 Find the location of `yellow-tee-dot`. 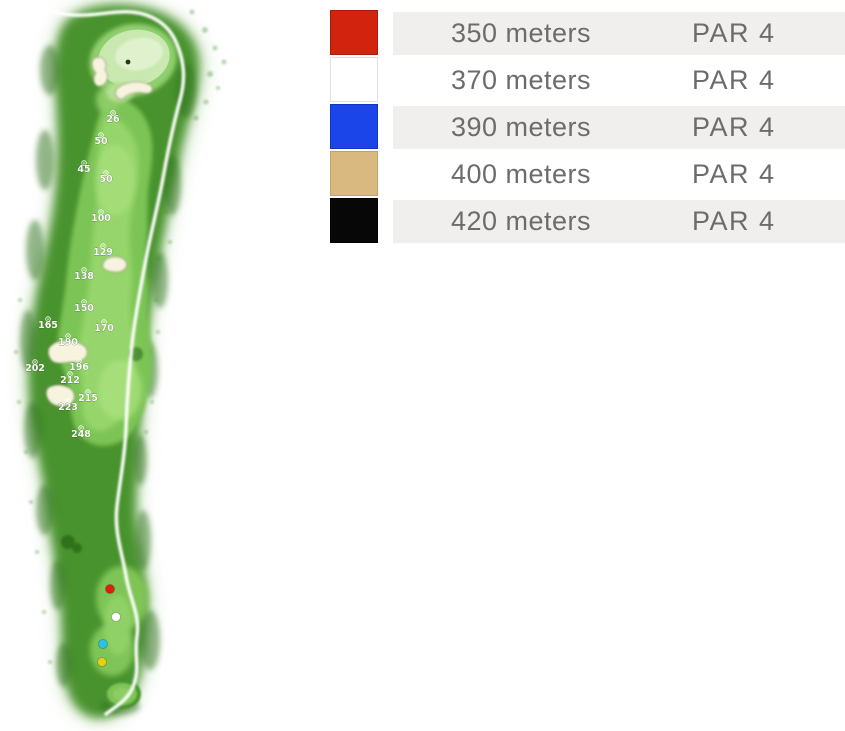

yellow-tee-dot is located at coordinates (102, 662).